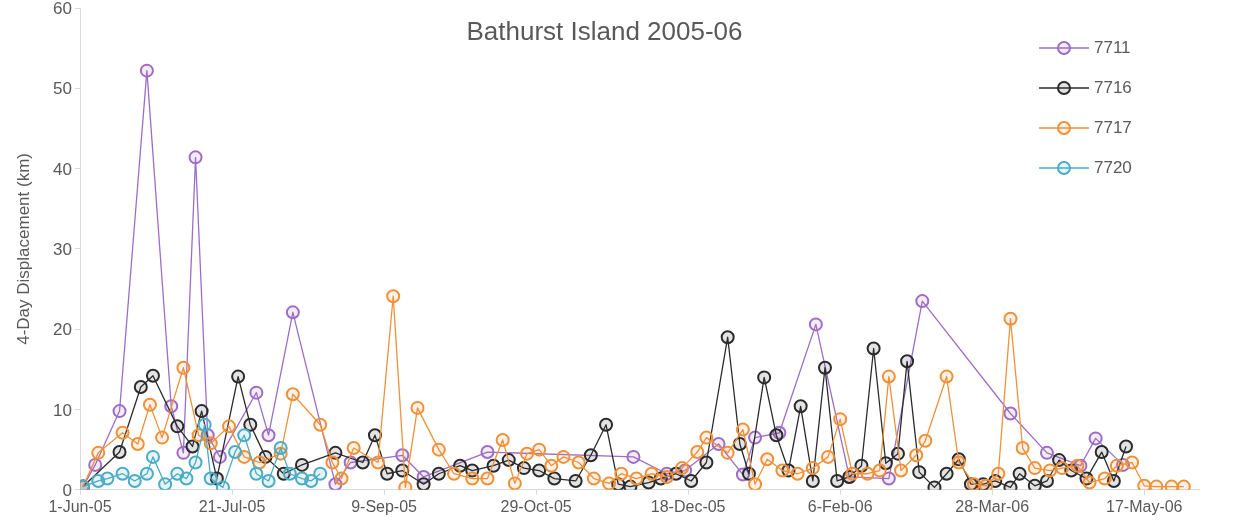 This screenshot has width=1254, height=525. I want to click on x-tick-label: 1-Jun-05, so click(80, 506).